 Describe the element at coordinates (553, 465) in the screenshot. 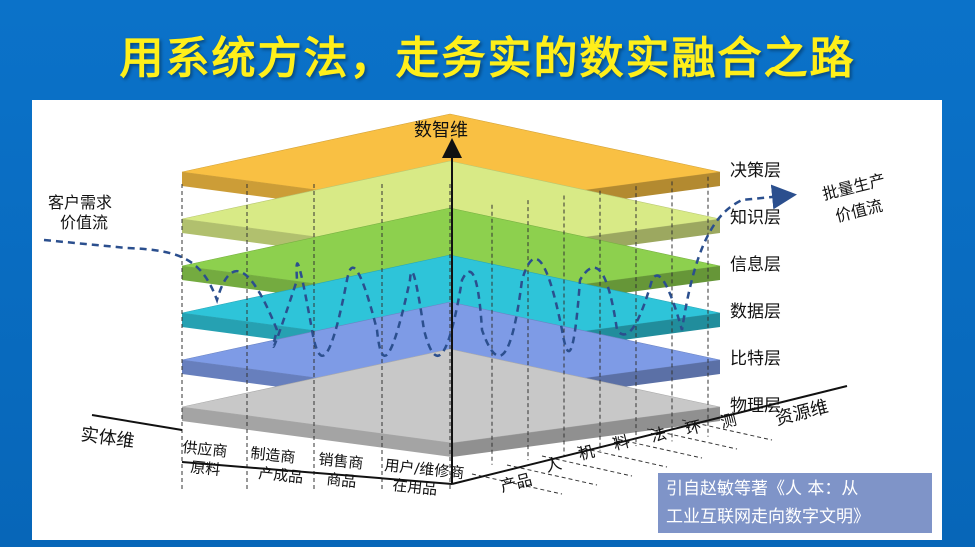

I see `resource-label-2: 人` at that location.